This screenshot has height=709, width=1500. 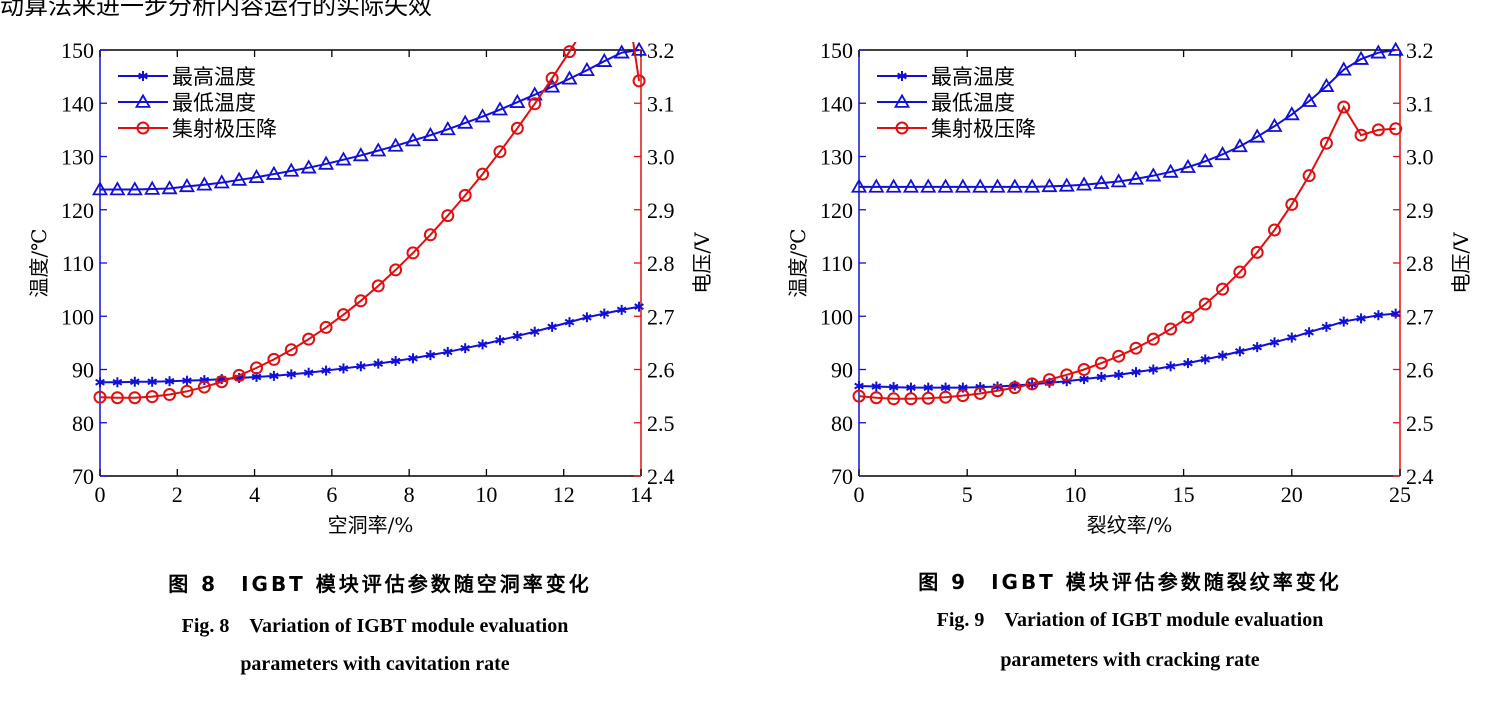 What do you see at coordinates (1292, 494) in the screenshot?
I see `x-tick-label: 20` at bounding box center [1292, 494].